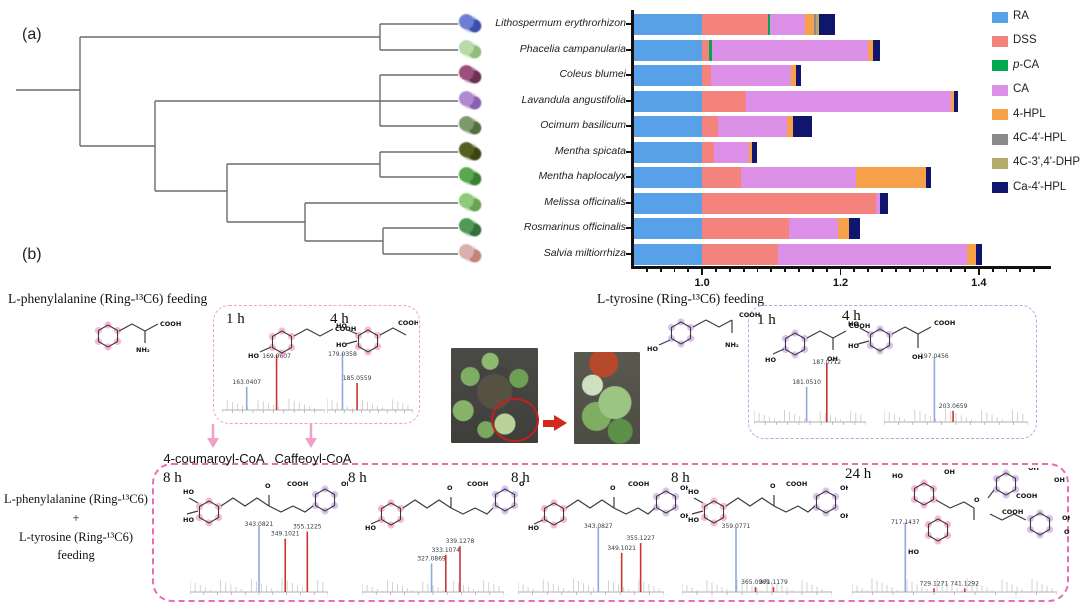  I want to click on mass-spectrum: 181.0510 187.0712, so click(810, 392).